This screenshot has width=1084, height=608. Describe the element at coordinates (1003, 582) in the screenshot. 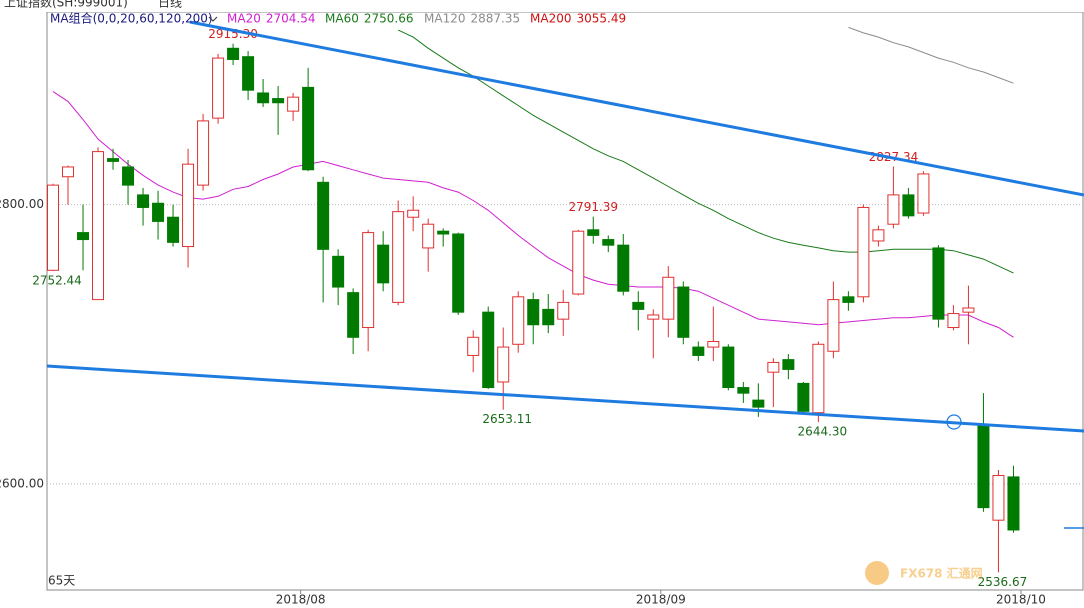

I see `low-label: 2536.67` at that location.